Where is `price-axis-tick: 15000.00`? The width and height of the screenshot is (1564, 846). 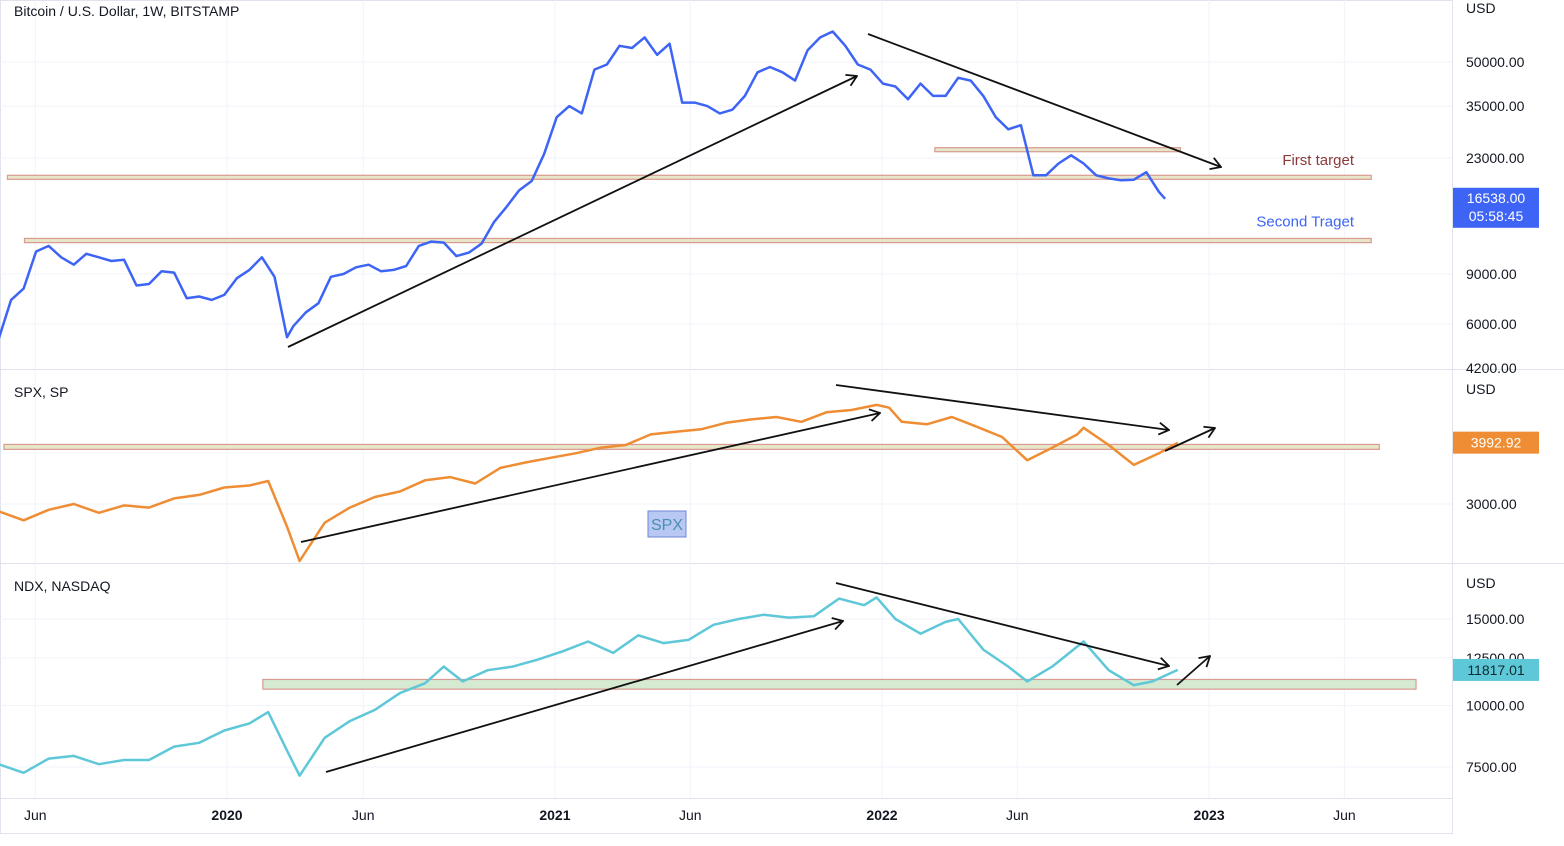
price-axis-tick: 15000.00 is located at coordinates (1495, 619).